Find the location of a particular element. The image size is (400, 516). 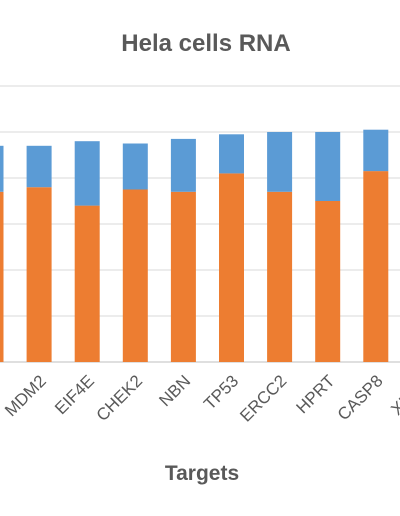

x-tick-label: NBN is located at coordinates (174, 390).